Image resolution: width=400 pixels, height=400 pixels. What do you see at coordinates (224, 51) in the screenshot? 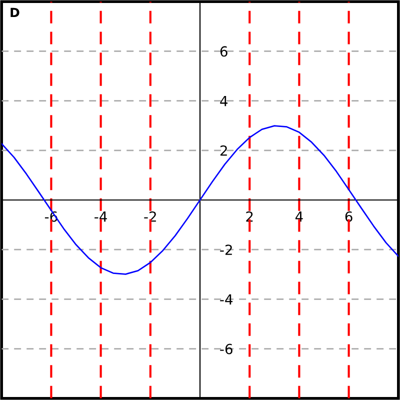
I see `y-tick-label: 6` at bounding box center [224, 51].